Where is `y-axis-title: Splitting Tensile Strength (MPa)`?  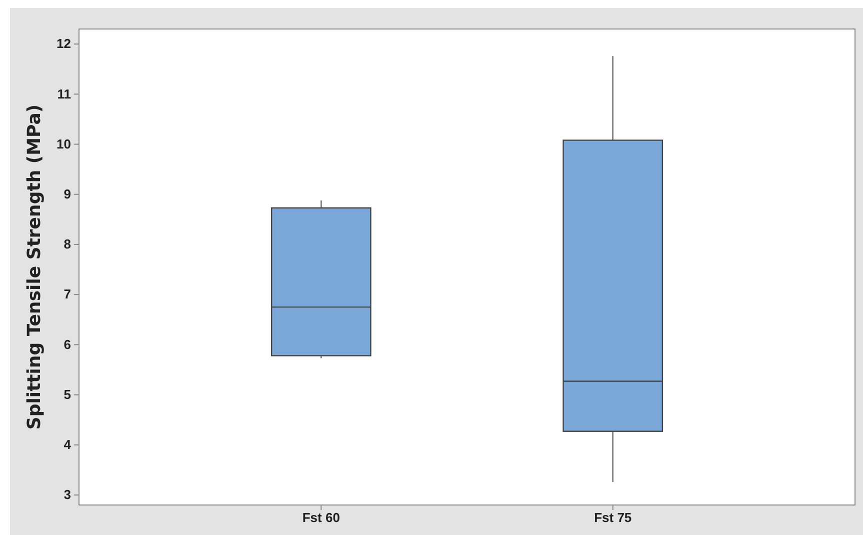 y-axis-title: Splitting Tensile Strength (MPa) is located at coordinates (34, 267).